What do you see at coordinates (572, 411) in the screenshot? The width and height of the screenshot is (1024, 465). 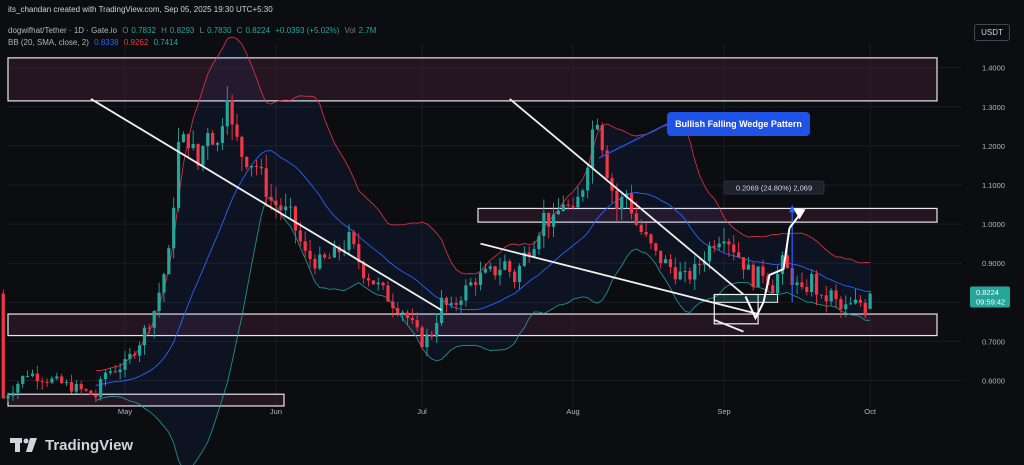 I see `time-tick-label: Aug` at bounding box center [572, 411].